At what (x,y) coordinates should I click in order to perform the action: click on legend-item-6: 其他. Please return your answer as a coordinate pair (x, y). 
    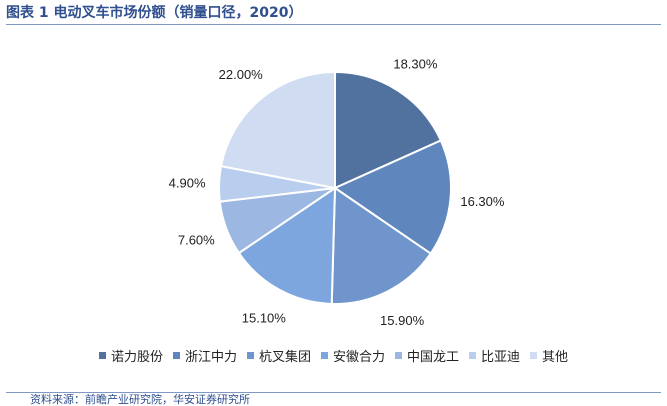
    Looking at the image, I should click on (549, 355).